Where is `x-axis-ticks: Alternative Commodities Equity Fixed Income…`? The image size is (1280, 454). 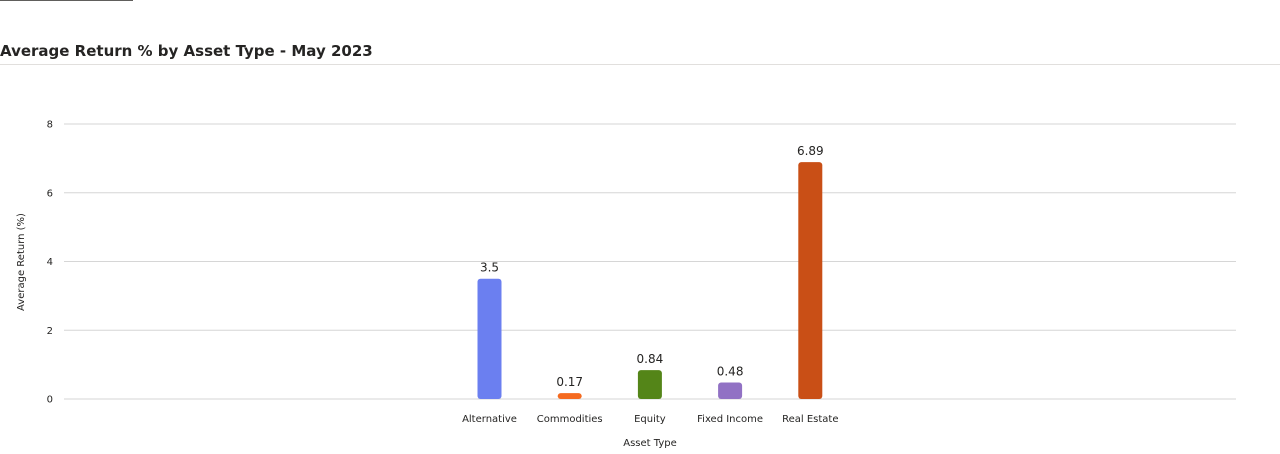
x-axis-ticks: Alternative Commodities Equity Fixed Income… is located at coordinates (650, 419).